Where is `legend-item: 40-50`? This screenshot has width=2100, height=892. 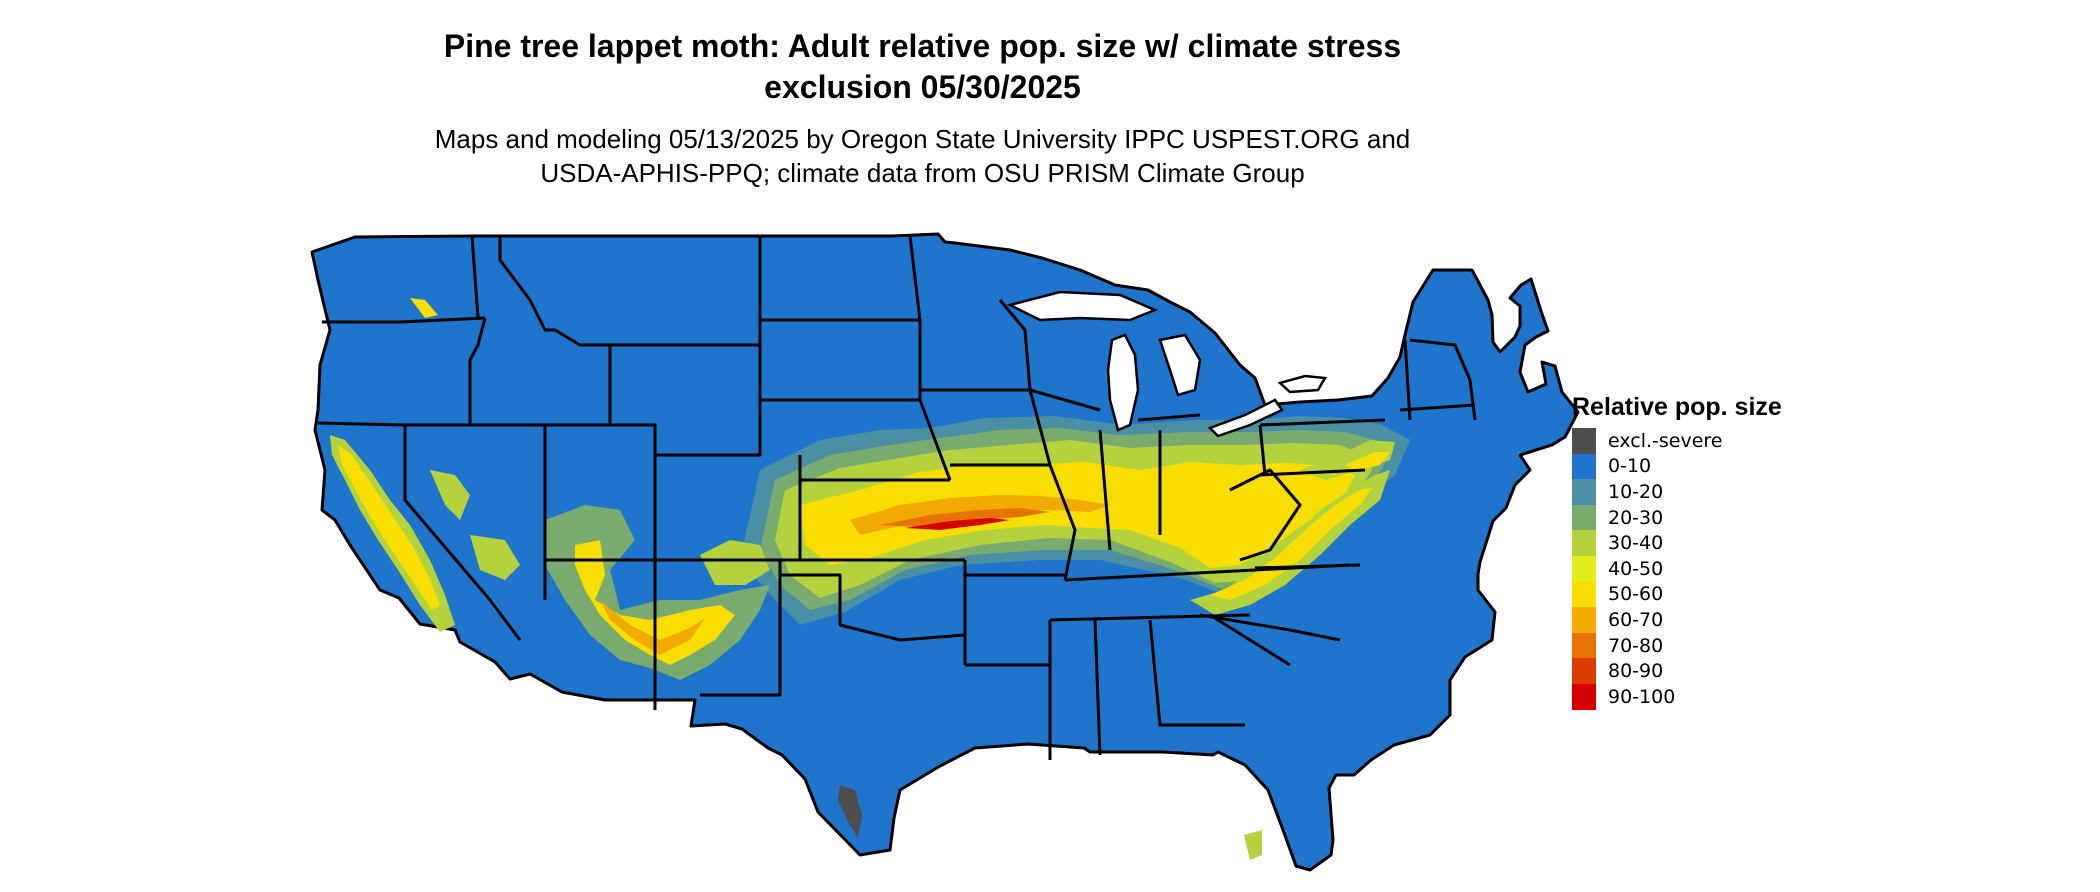 legend-item: 40-50 is located at coordinates (1677, 568).